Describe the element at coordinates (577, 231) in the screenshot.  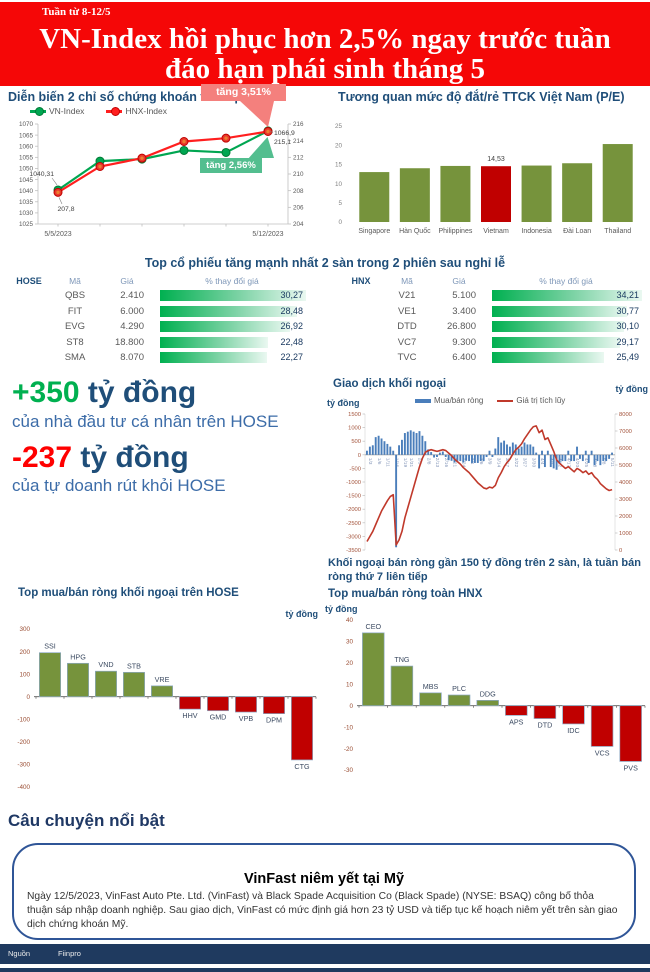
I see `svg-text: Đài Loan` at that location.